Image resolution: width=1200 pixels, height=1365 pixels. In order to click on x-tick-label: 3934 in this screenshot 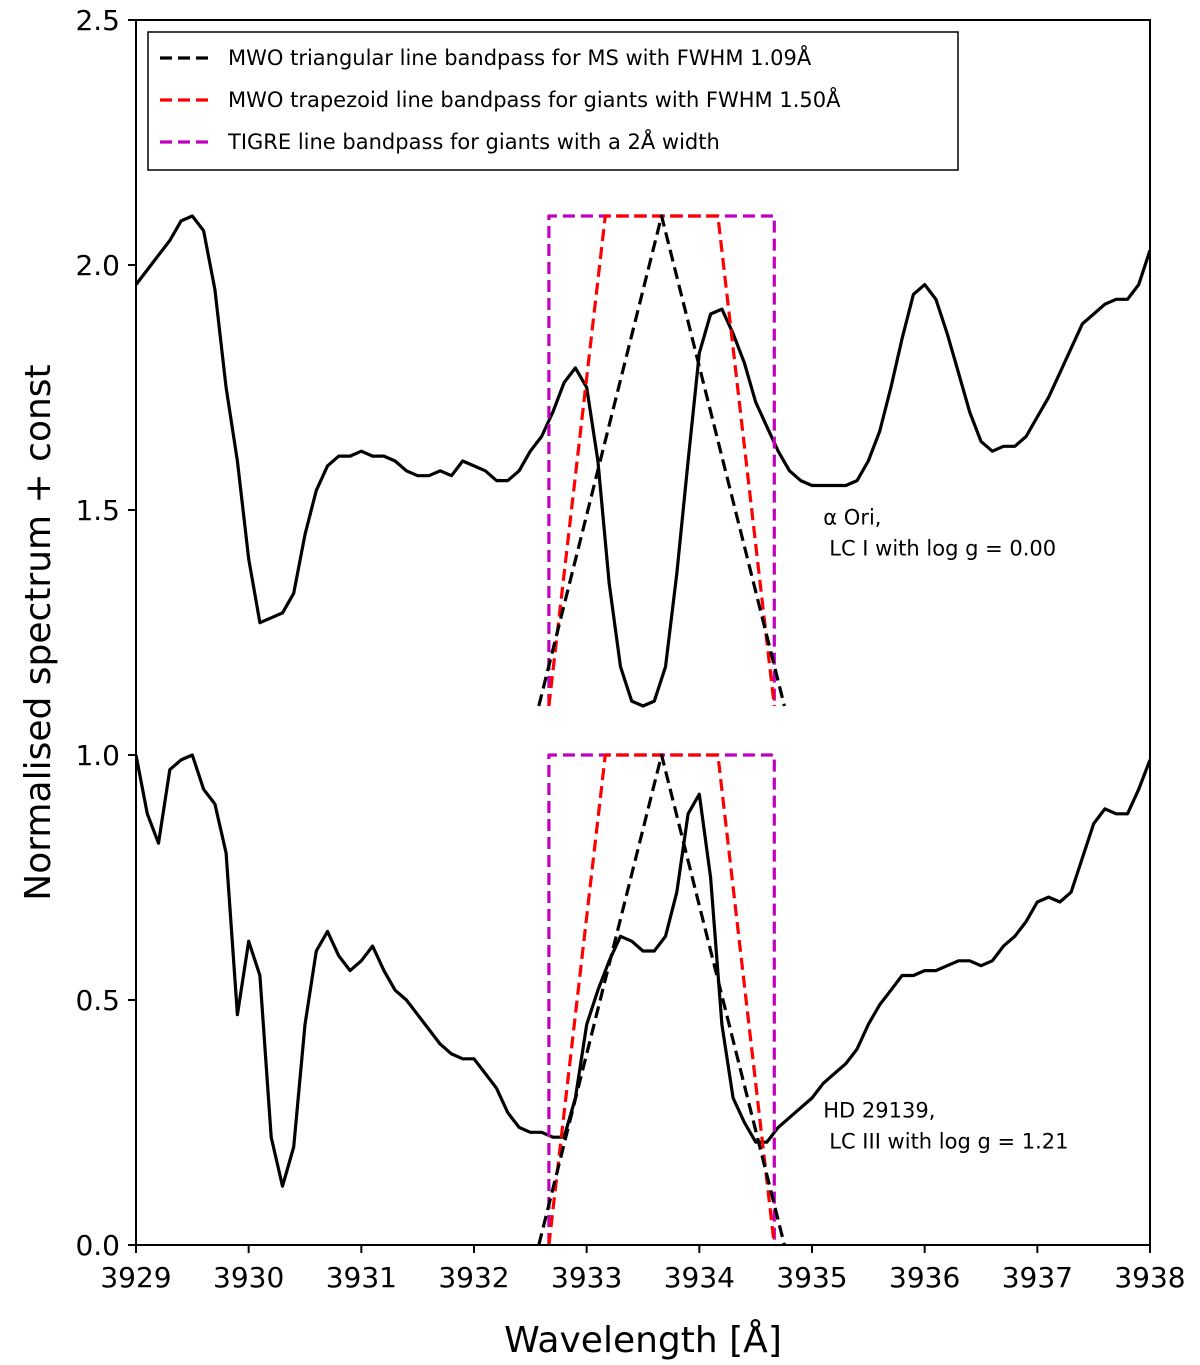, I will do `click(699, 1277)`.